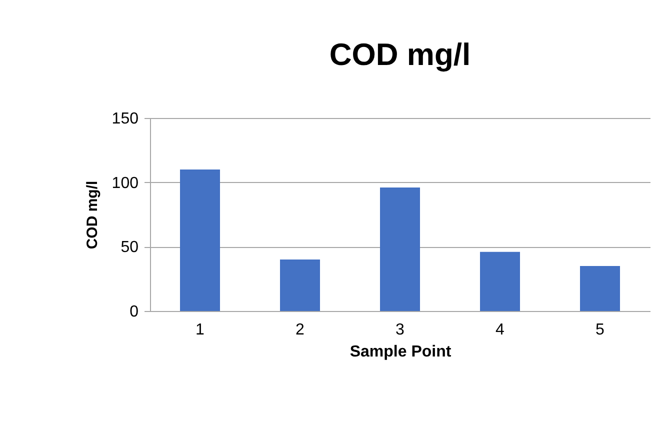  What do you see at coordinates (400, 330) in the screenshot?
I see `x-tick-label: 3` at bounding box center [400, 330].